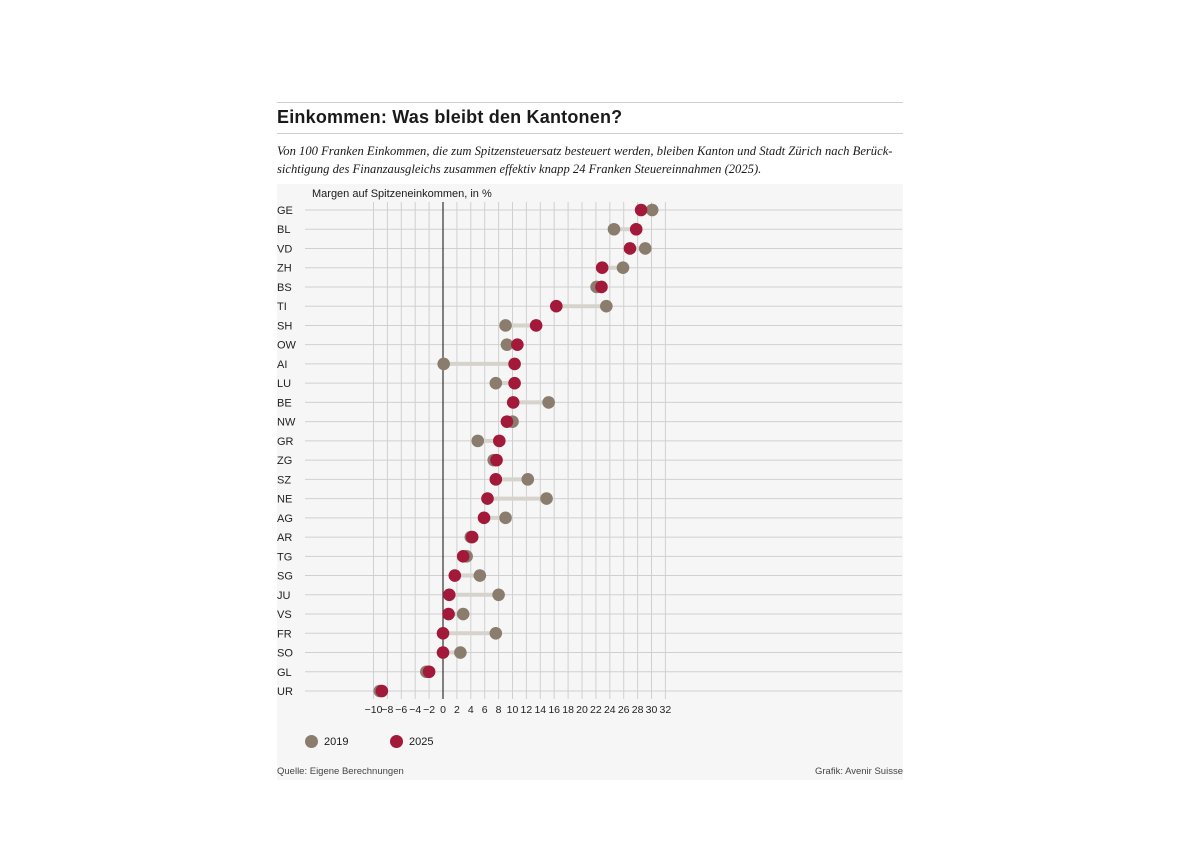 Image resolution: width=1200 pixels, height=848 pixels. Describe the element at coordinates (590, 133) in the screenshot. I see `title-rule` at that location.